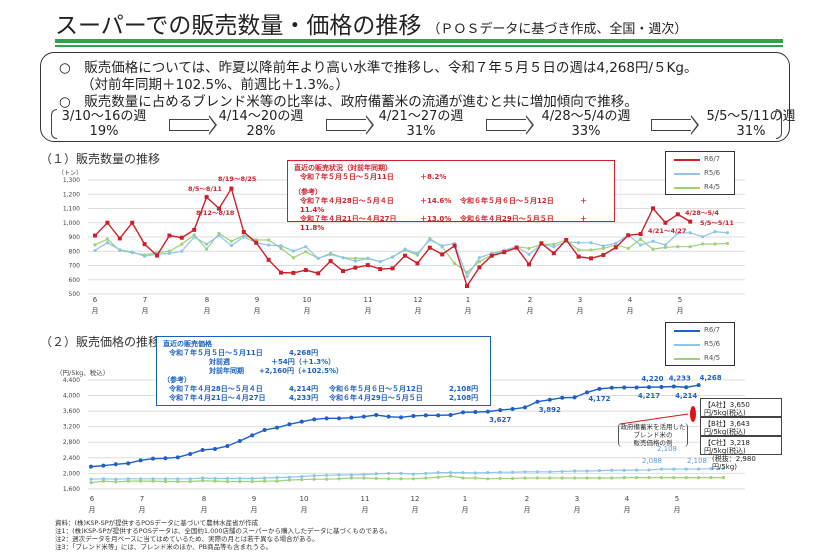  I want to click on arrow-icon, so click(654, 419).